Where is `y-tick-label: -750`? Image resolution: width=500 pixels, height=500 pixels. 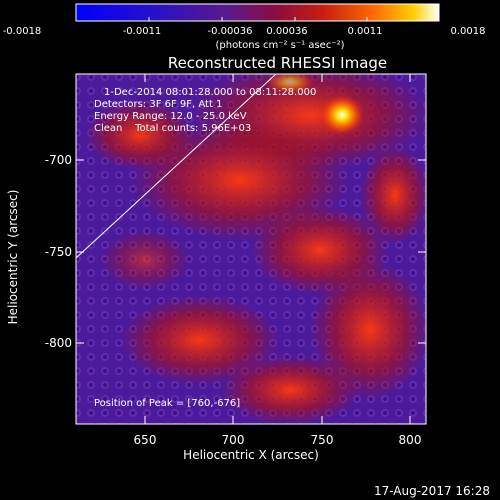
y-tick-label: -750 is located at coordinates (58, 252).